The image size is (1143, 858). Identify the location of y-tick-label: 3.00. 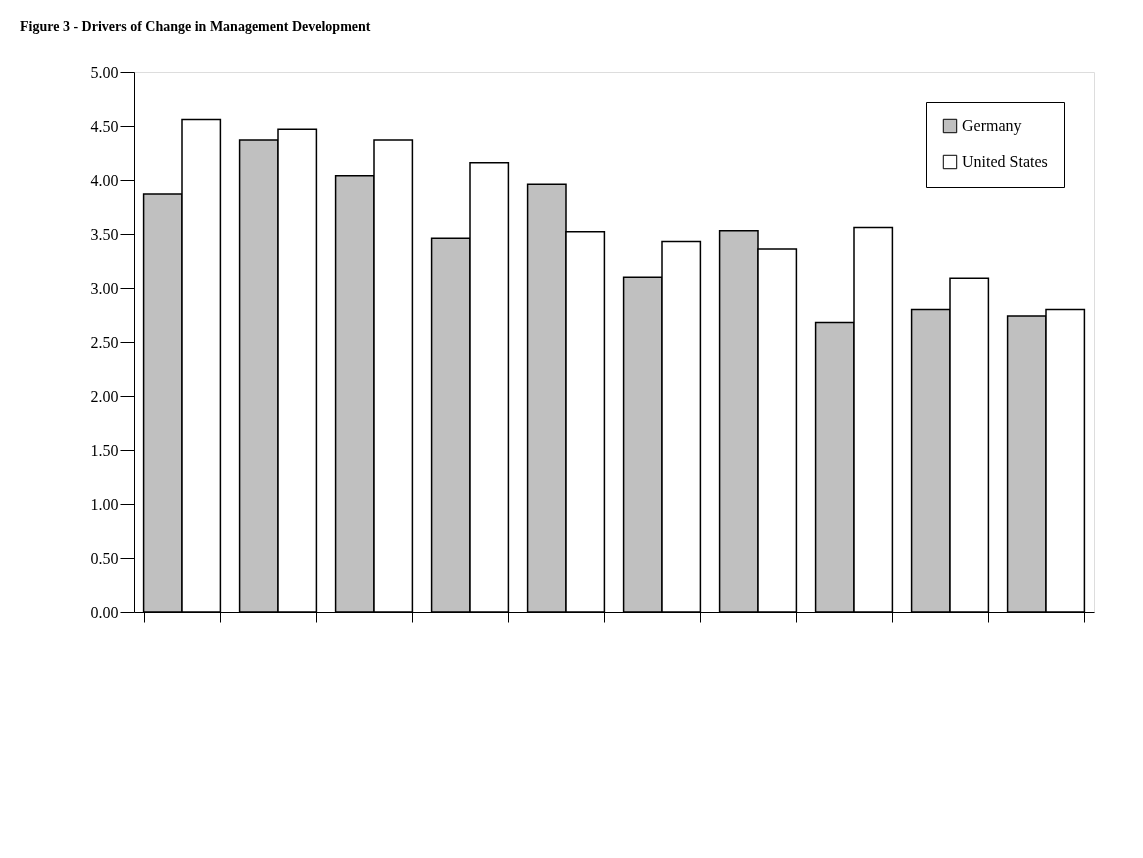
(104, 288).